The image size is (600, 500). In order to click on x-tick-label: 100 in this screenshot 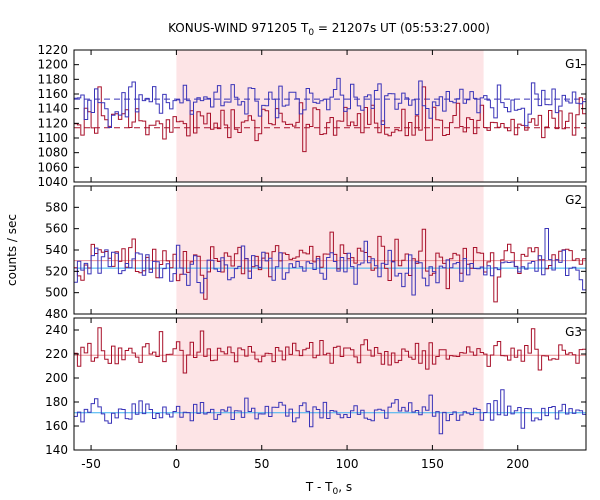, I will do `click(347, 464)`.